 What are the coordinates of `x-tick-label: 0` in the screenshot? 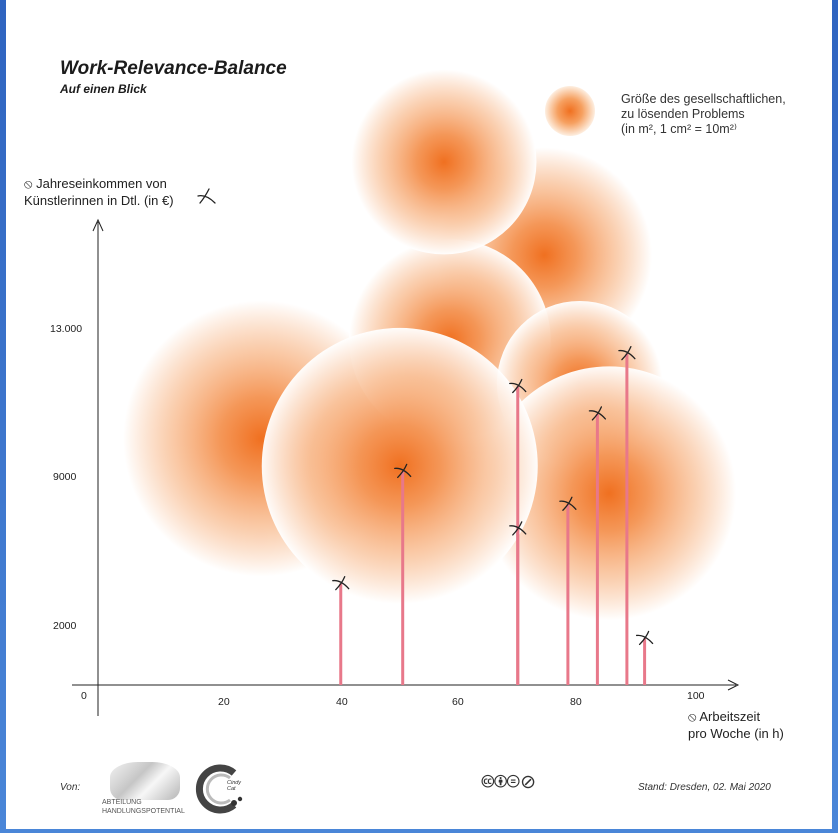 It's located at (84, 696).